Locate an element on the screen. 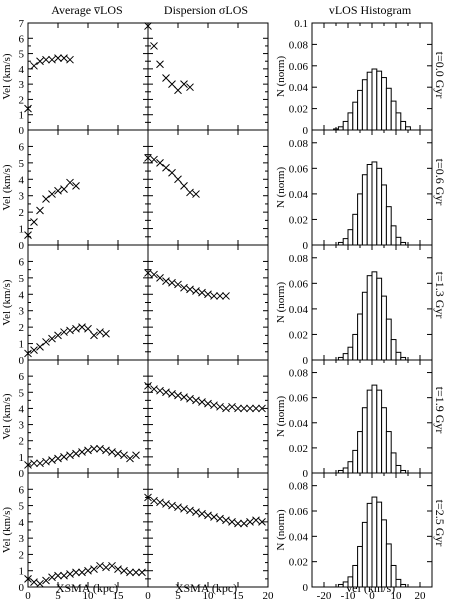 This screenshot has width=450, height=599. row-label-t0: t=0.0 Gyr is located at coordinates (440, 75).